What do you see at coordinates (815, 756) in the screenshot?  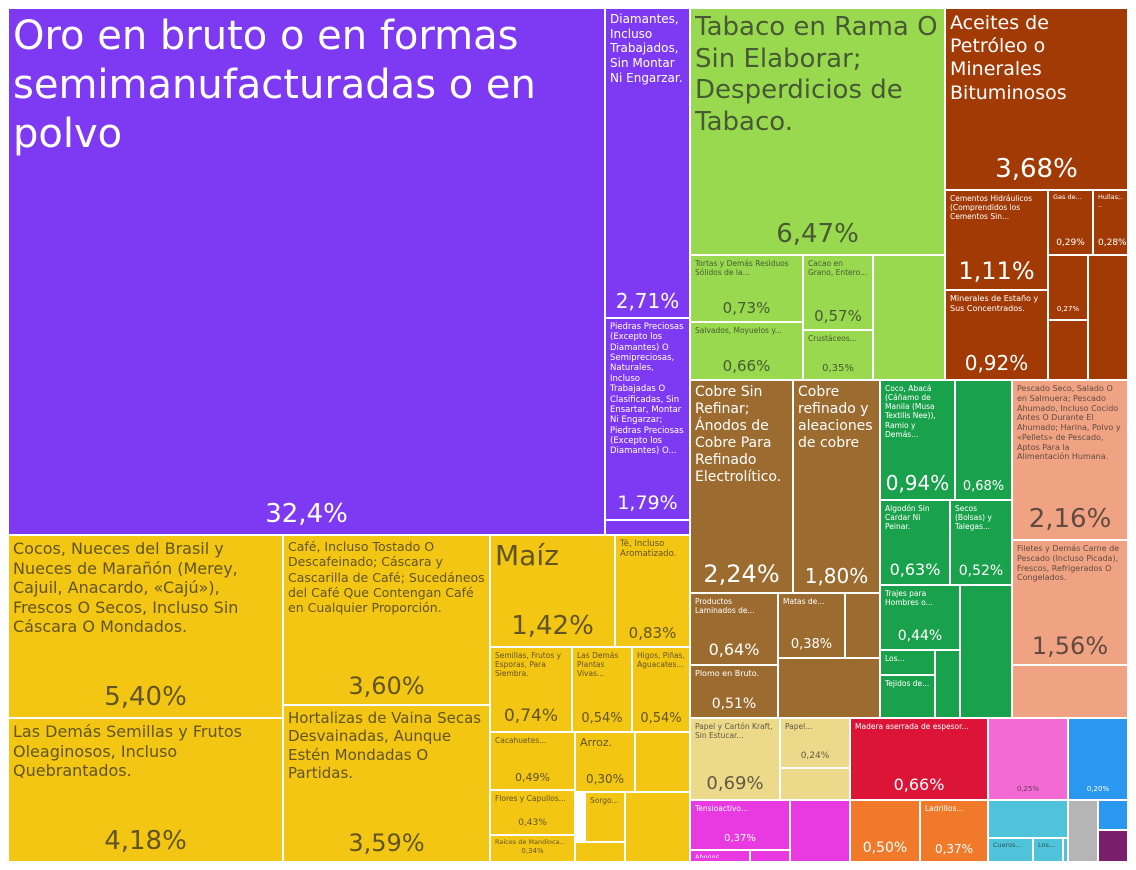 I see `tile-value: 0,24%` at bounding box center [815, 756].